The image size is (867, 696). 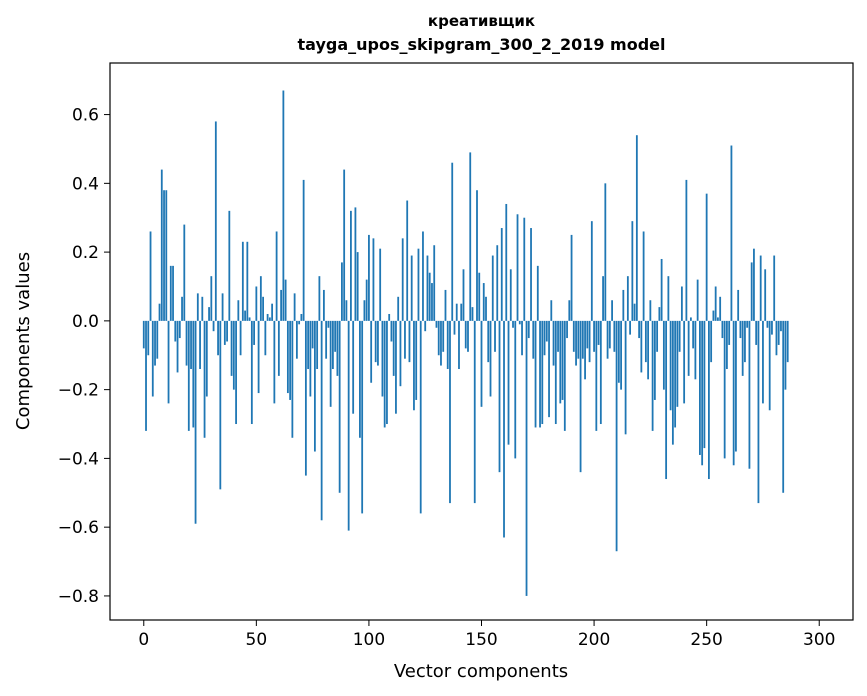 What do you see at coordinates (706, 640) in the screenshot?
I see `x-tick-label-250: 250` at bounding box center [706, 640].